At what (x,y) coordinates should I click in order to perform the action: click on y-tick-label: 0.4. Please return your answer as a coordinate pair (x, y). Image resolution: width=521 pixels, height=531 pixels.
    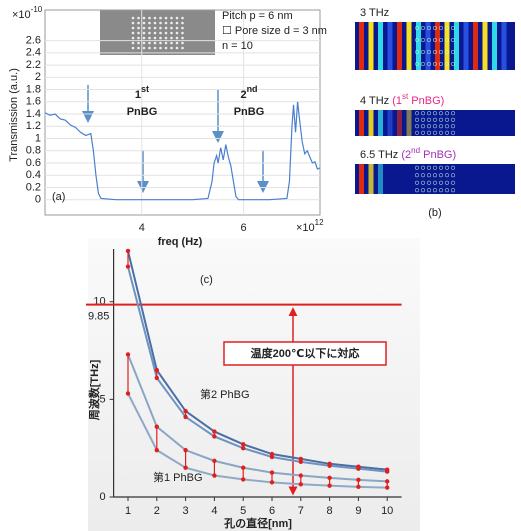
    Looking at the image, I should click on (33, 175).